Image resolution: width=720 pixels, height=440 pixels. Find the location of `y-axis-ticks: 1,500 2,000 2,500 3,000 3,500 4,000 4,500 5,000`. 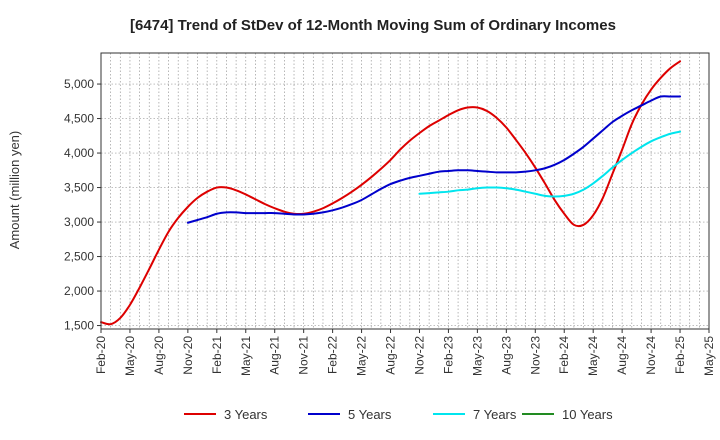

y-axis-ticks: 1,500 2,000 2,500 3,000 3,500 4,000 4,500 5,000 is located at coordinates (82, 205).